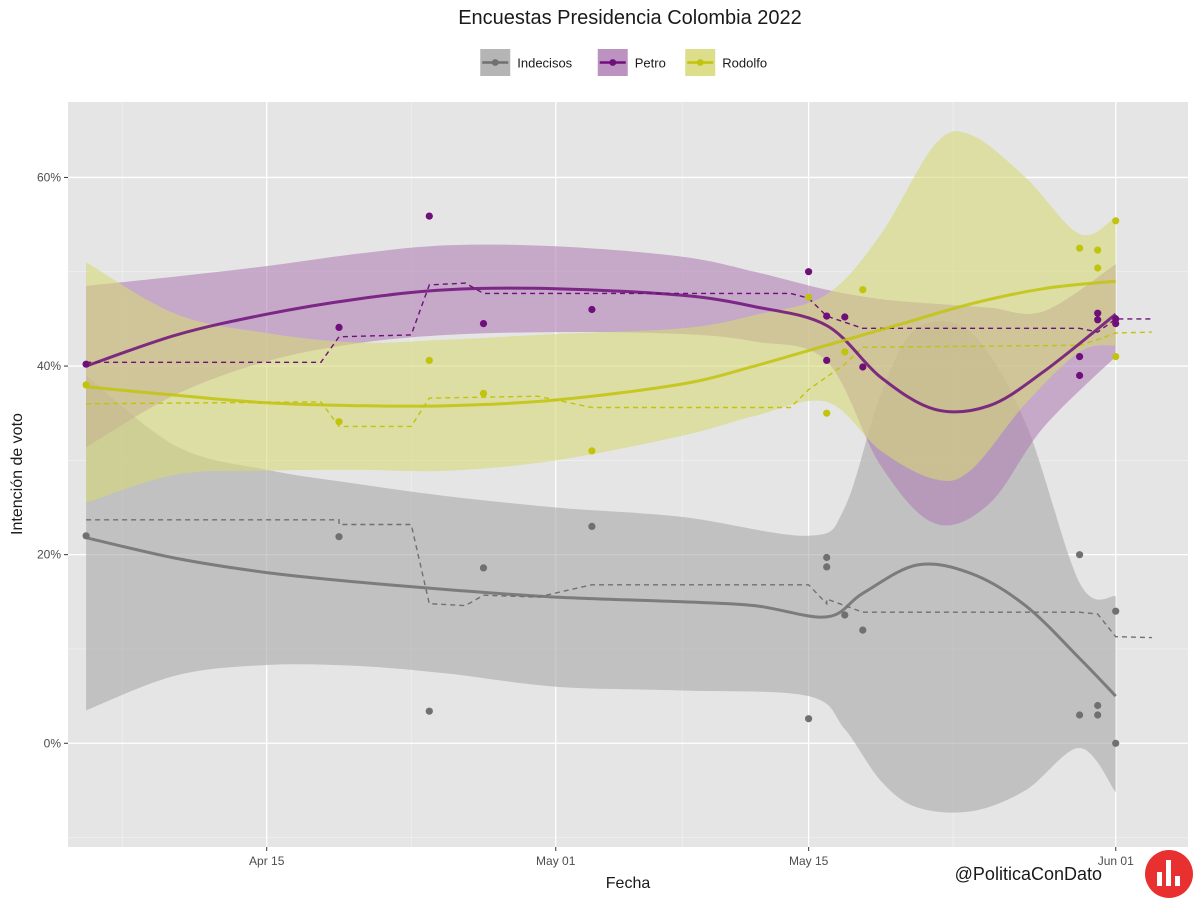  Describe the element at coordinates (53, 743) in the screenshot. I see `y-tick-label: 0%` at that location.